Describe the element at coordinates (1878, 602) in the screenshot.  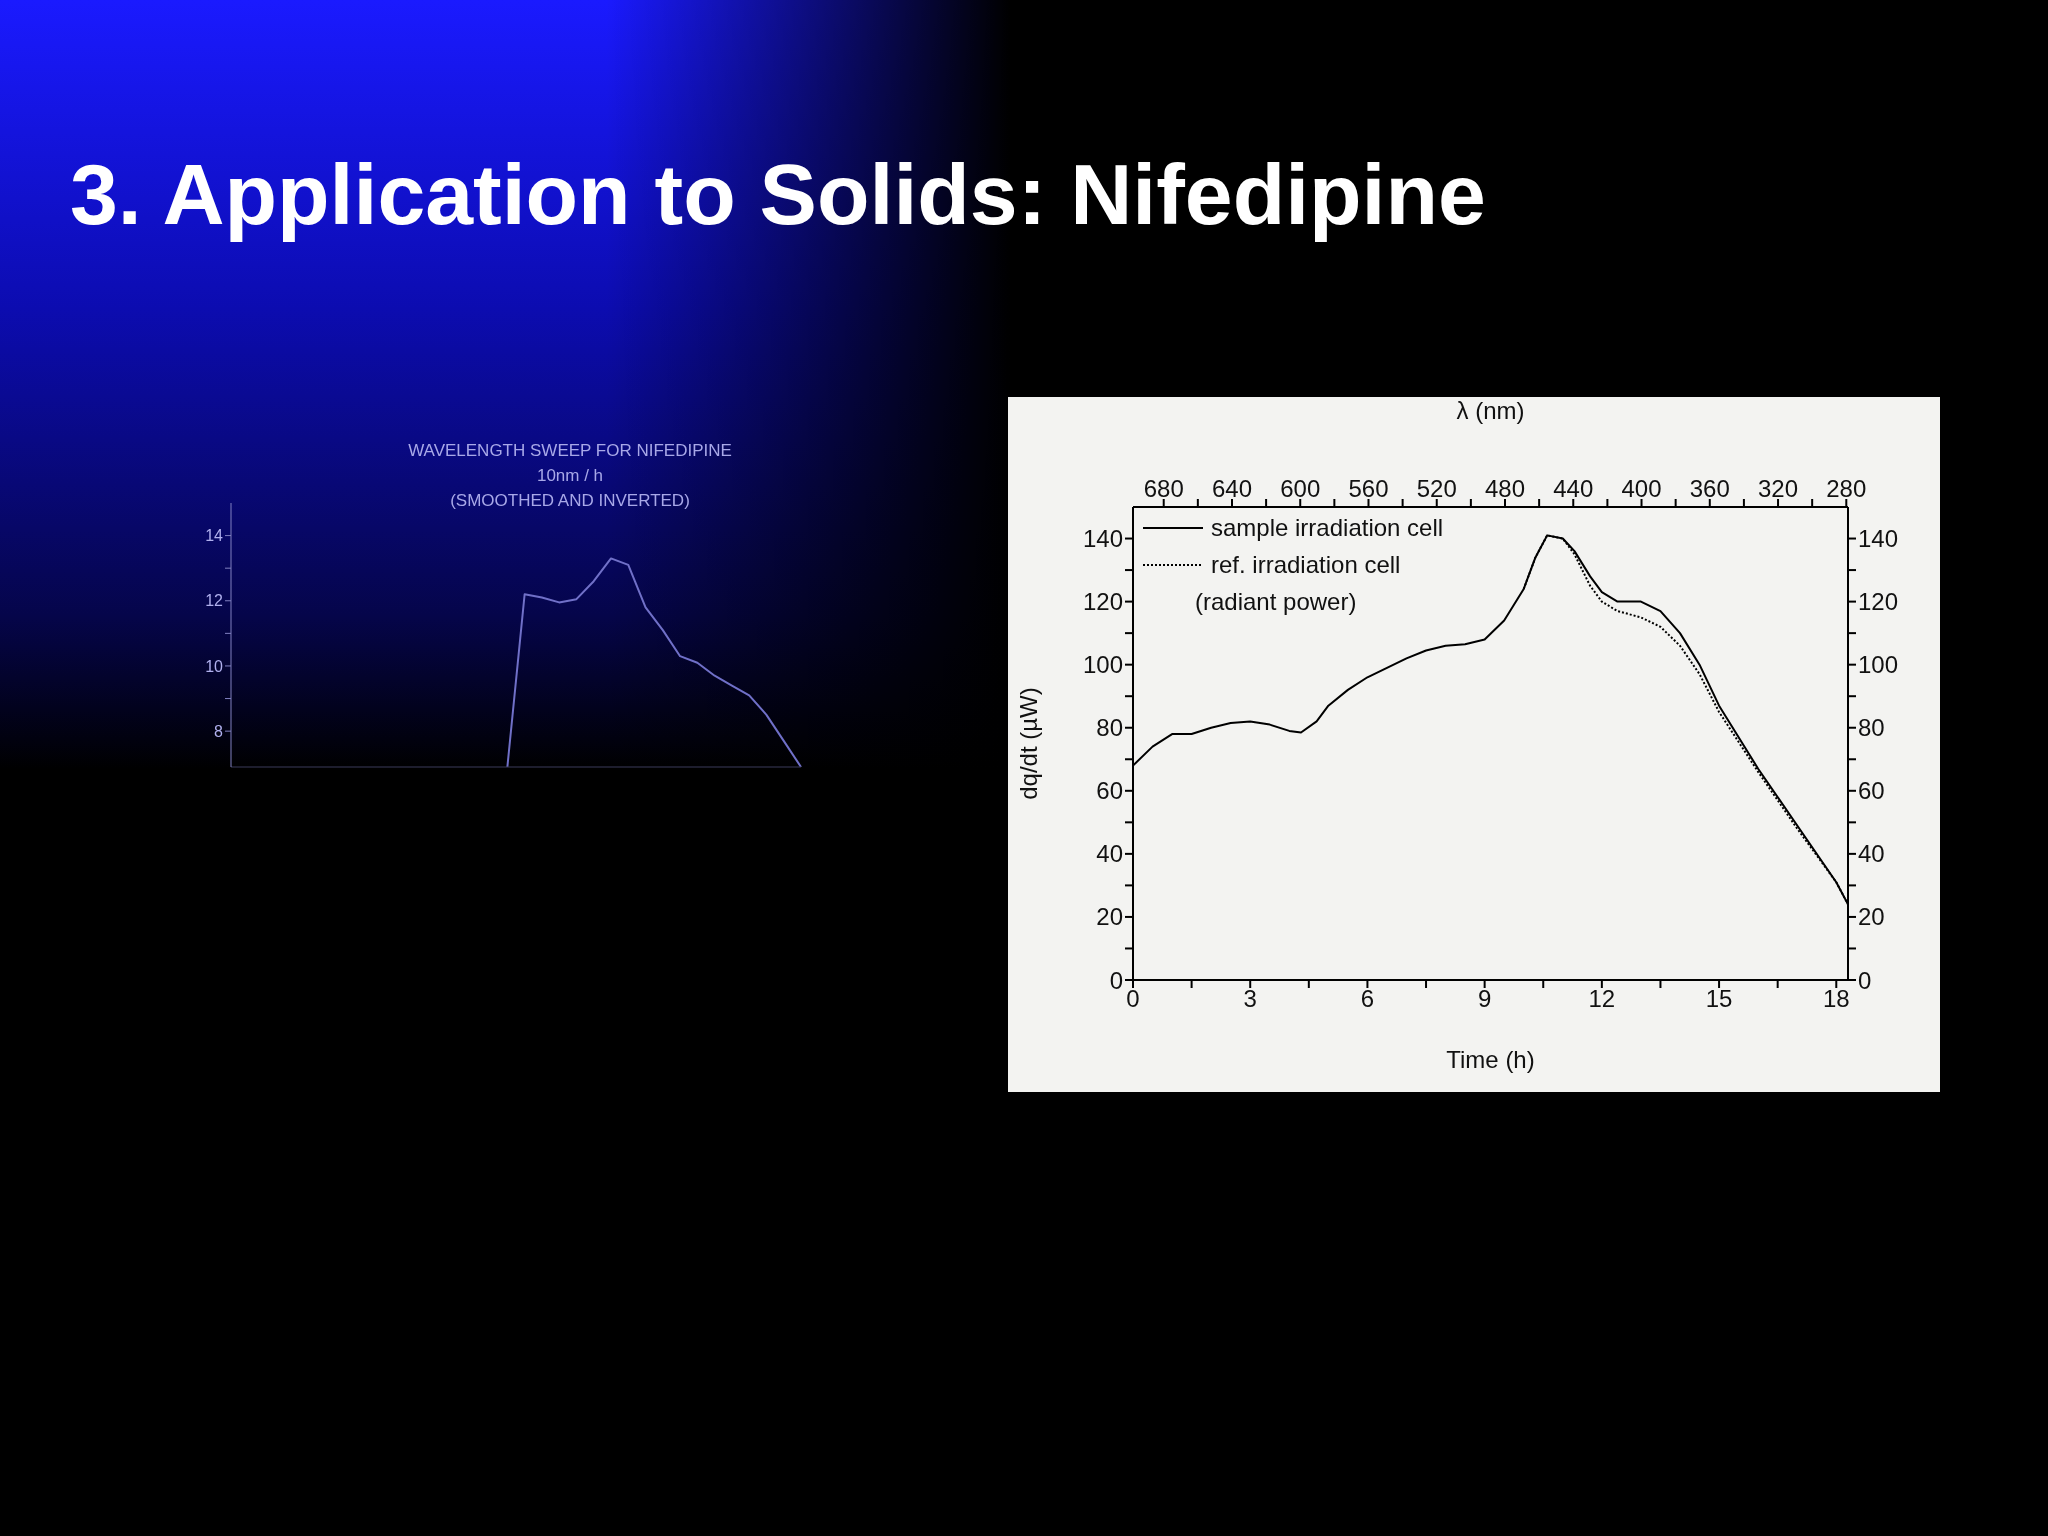
I see `y2-tick-label: 120` at that location.